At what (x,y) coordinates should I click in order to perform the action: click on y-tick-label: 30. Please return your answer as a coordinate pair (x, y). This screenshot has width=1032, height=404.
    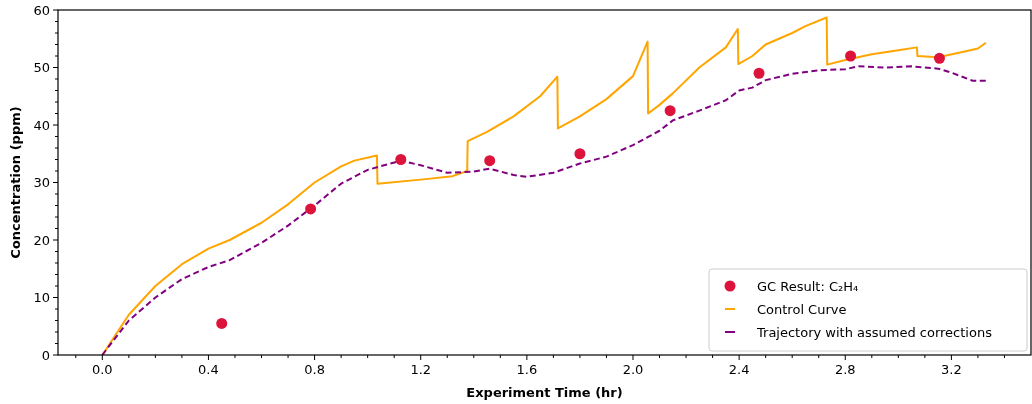
    Looking at the image, I should click on (41, 183).